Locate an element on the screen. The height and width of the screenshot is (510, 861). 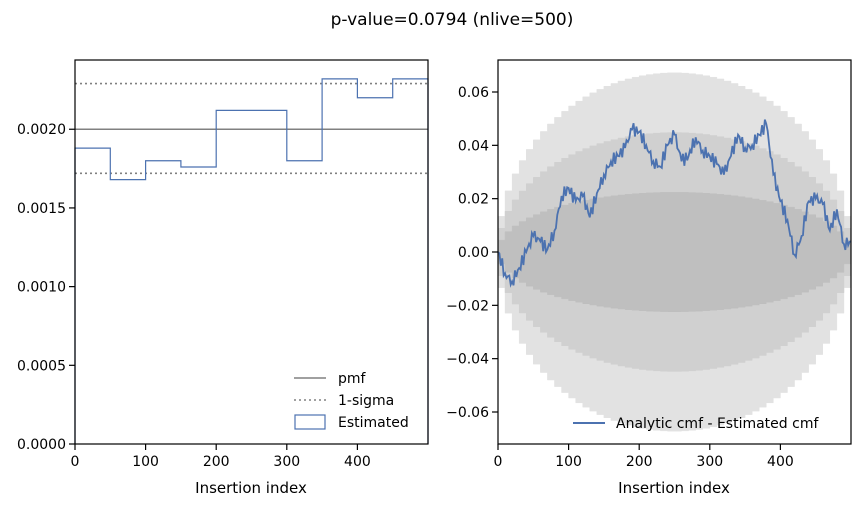
left-y-tick-label: 0.0015 is located at coordinates (41, 209).